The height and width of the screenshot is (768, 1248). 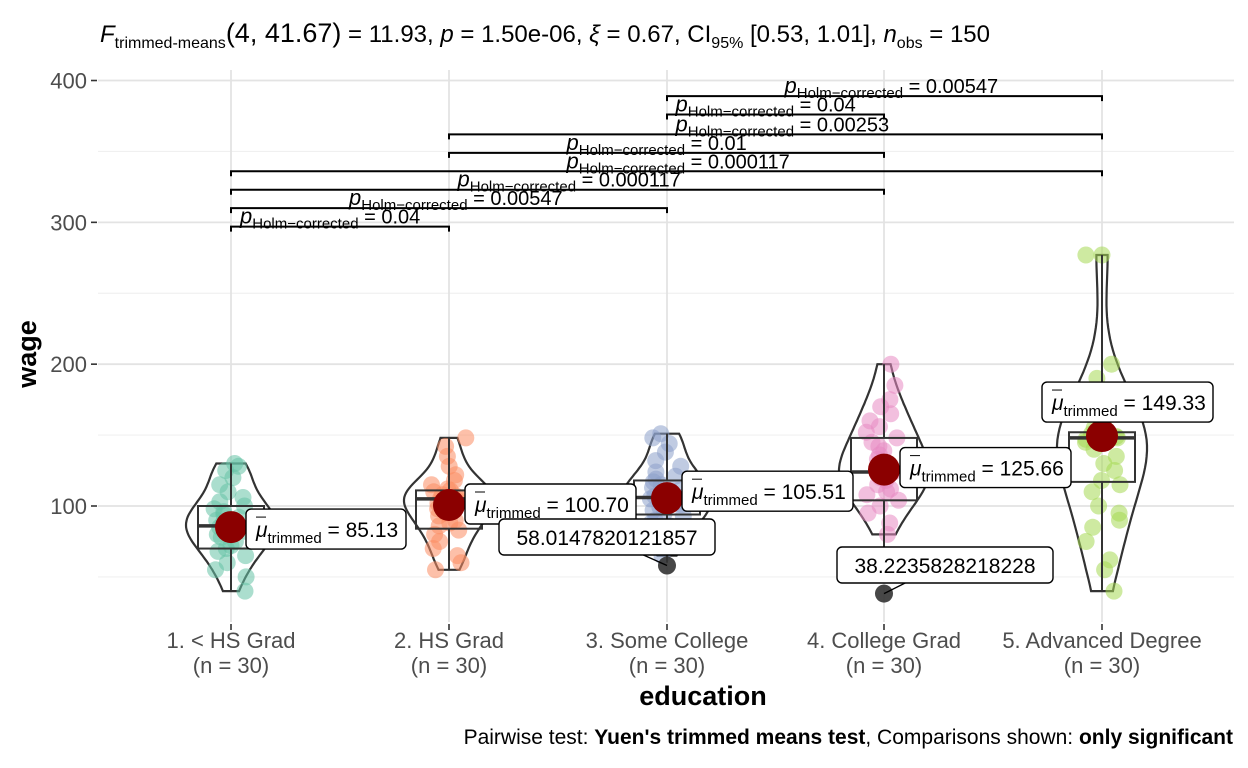 What do you see at coordinates (813, 34) in the screenshot?
I see `ci-value: [0.53, 1.01],` at bounding box center [813, 34].